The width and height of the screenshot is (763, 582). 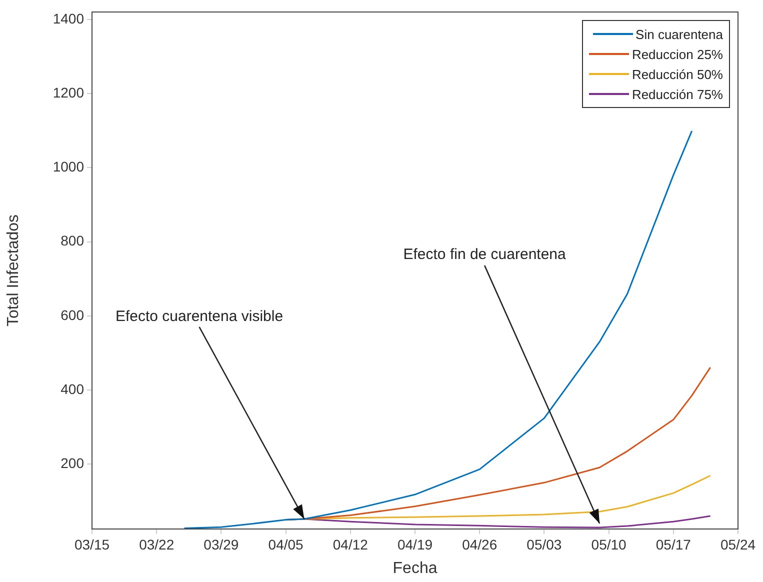 I want to click on legend-label: Reducción 50%, so click(x=677, y=74).